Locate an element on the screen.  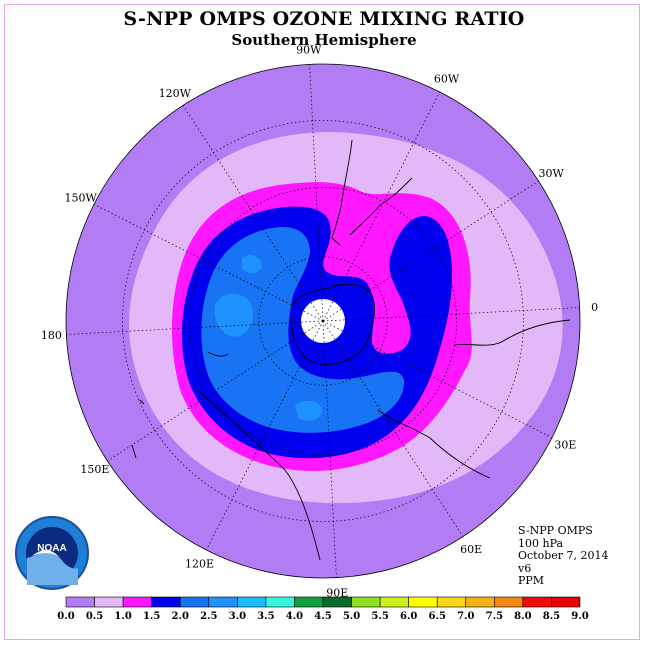
colorbar-tick-label: 8.5 is located at coordinates (551, 616).